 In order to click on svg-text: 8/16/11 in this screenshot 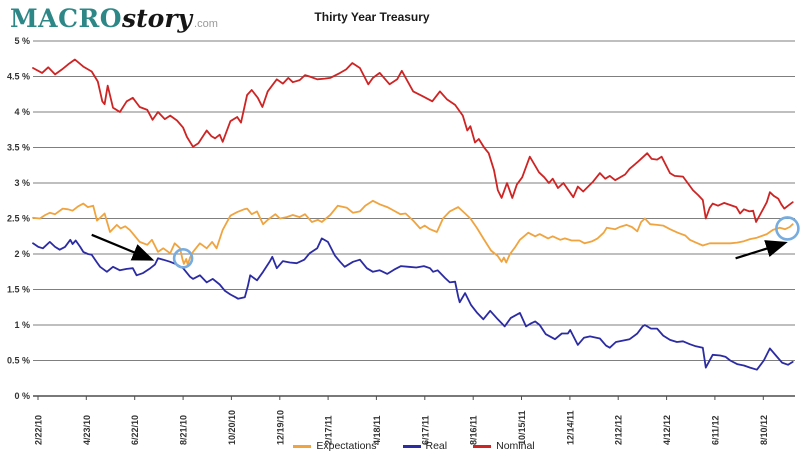, I will do `click(474, 430)`.